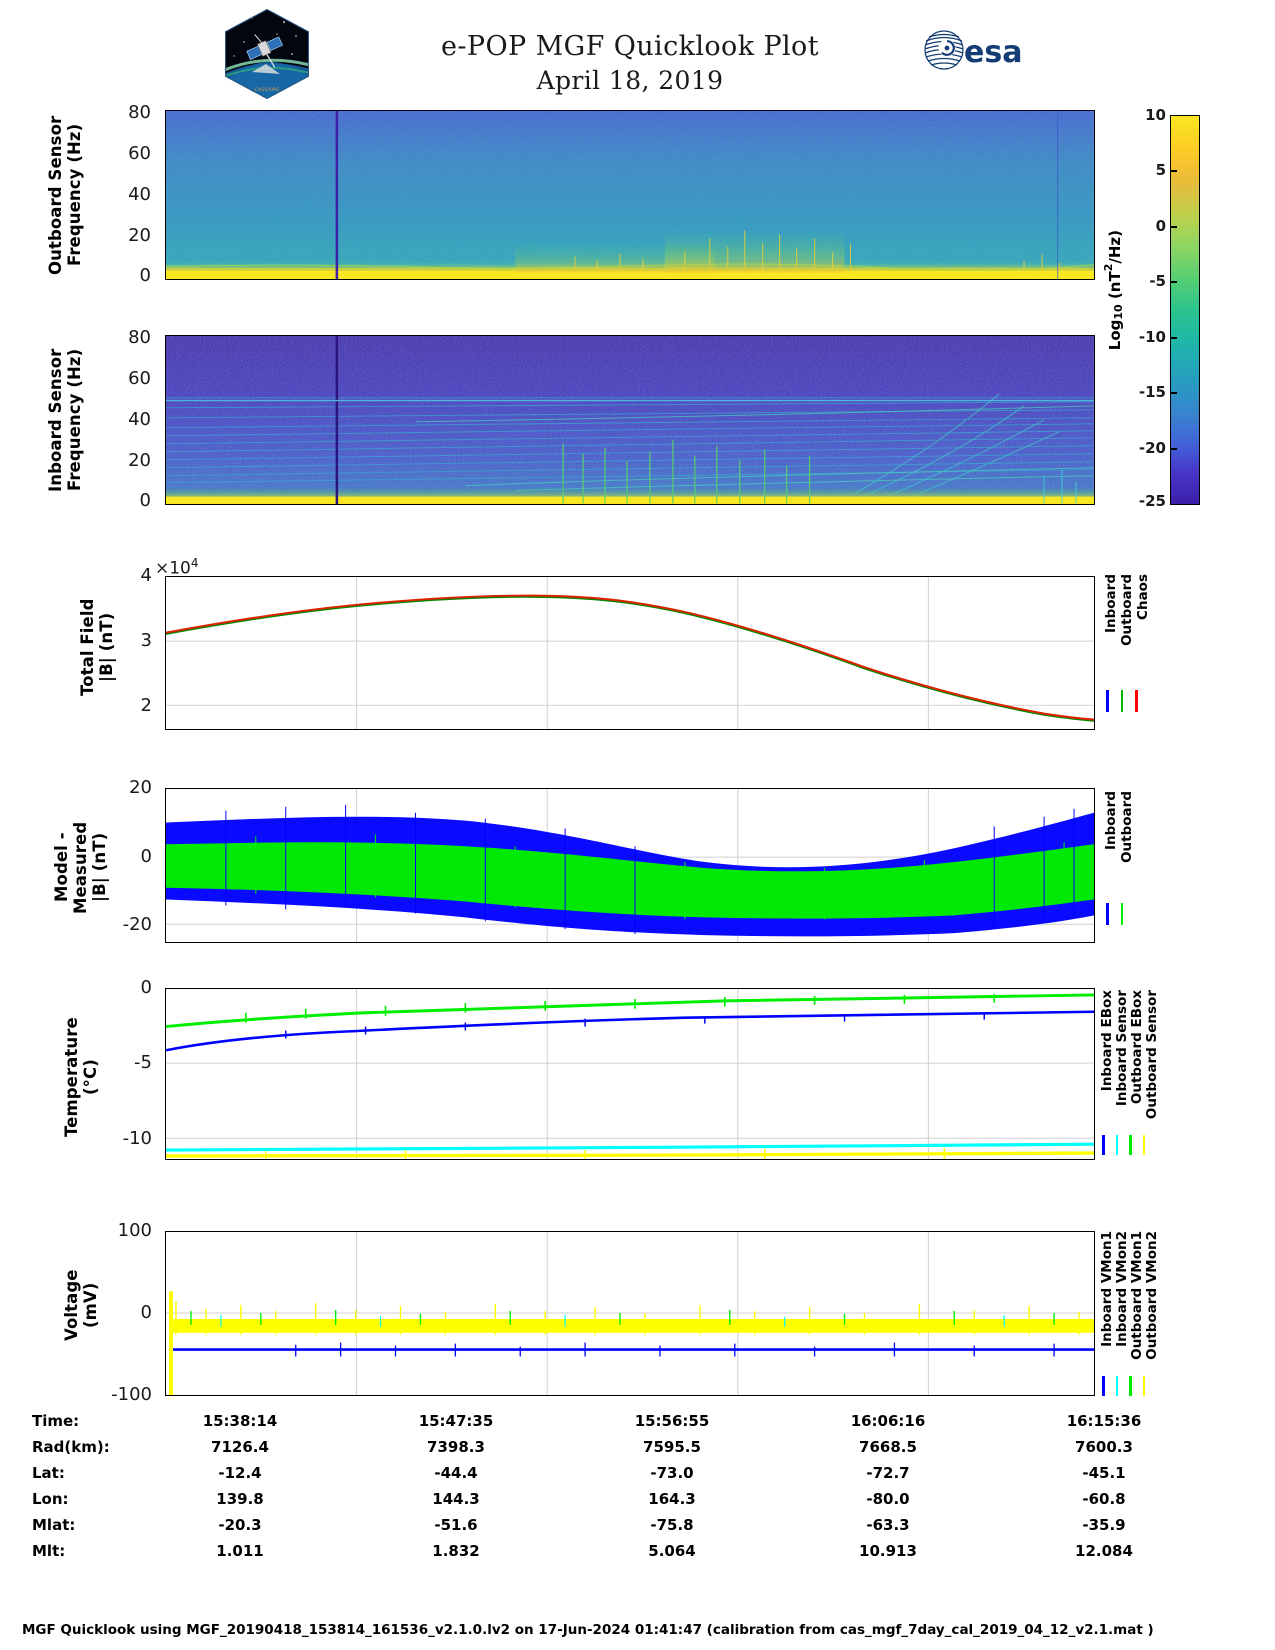 This screenshot has width=1275, height=1650. I want to click on colorbar-label-rest: (nT, so click(1115, 288).